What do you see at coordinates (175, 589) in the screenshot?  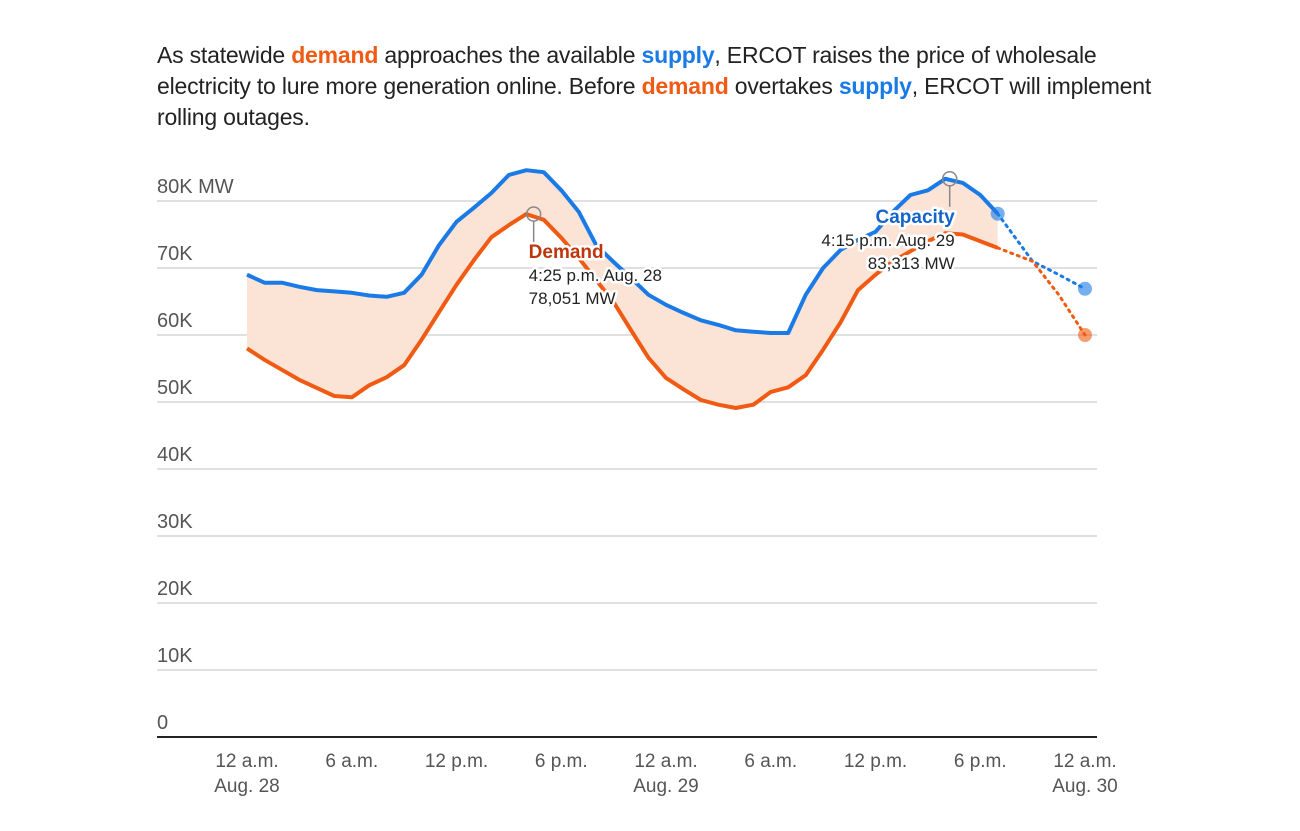 I see `y-tick-label: 20K` at bounding box center [175, 589].